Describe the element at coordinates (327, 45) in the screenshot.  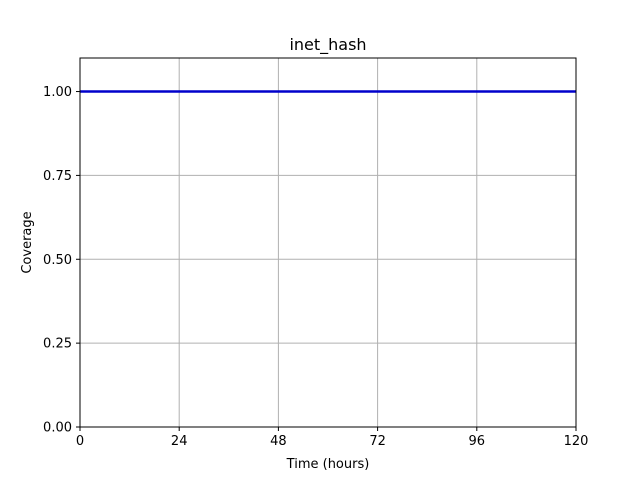
I see `chart-title: inet_hash` at that location.